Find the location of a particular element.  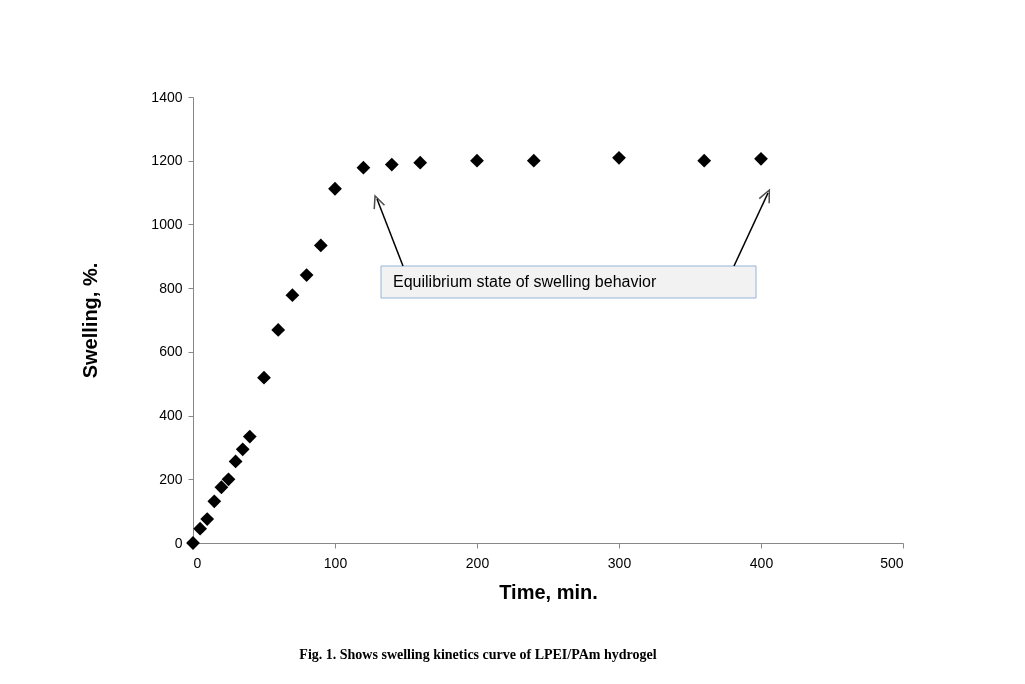

x-tick-label: 300 is located at coordinates (619, 562).